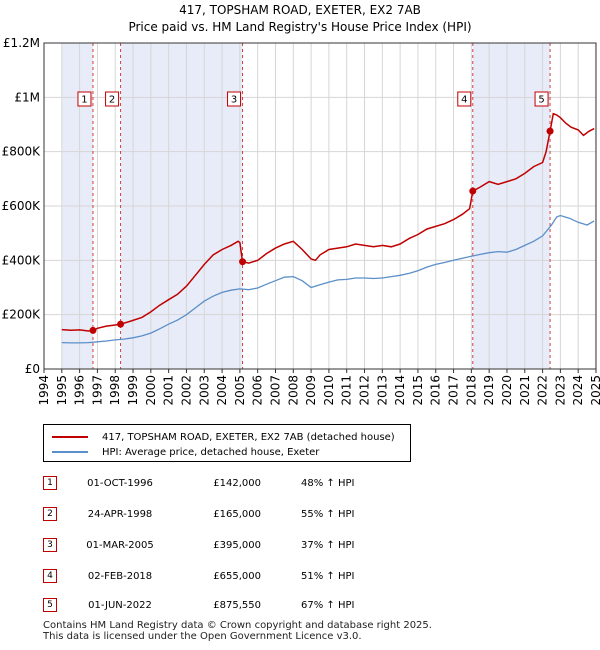  I want to click on sale-hpi-change: 48% ↑ HPI, so click(328, 483).